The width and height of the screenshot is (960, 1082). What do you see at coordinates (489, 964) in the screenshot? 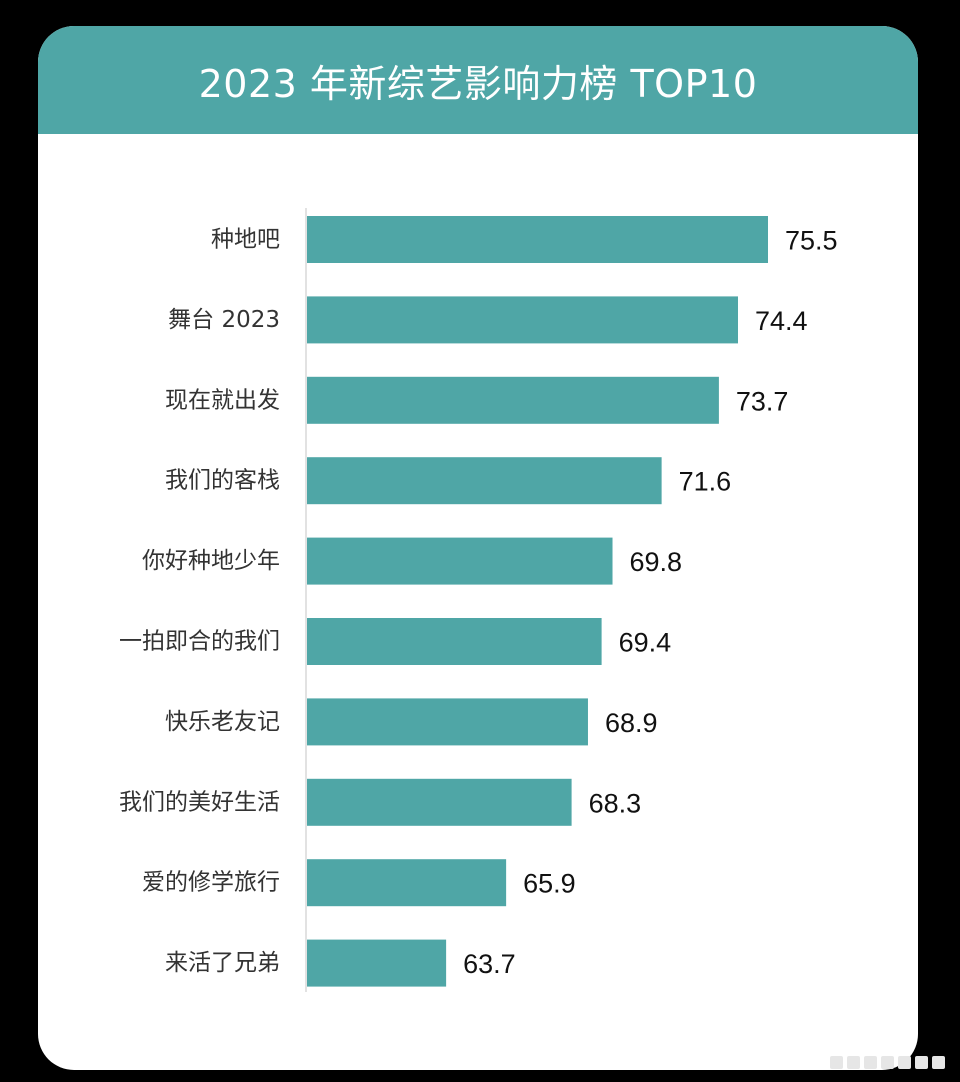
I see `bar-value-label: 63.7` at bounding box center [489, 964].